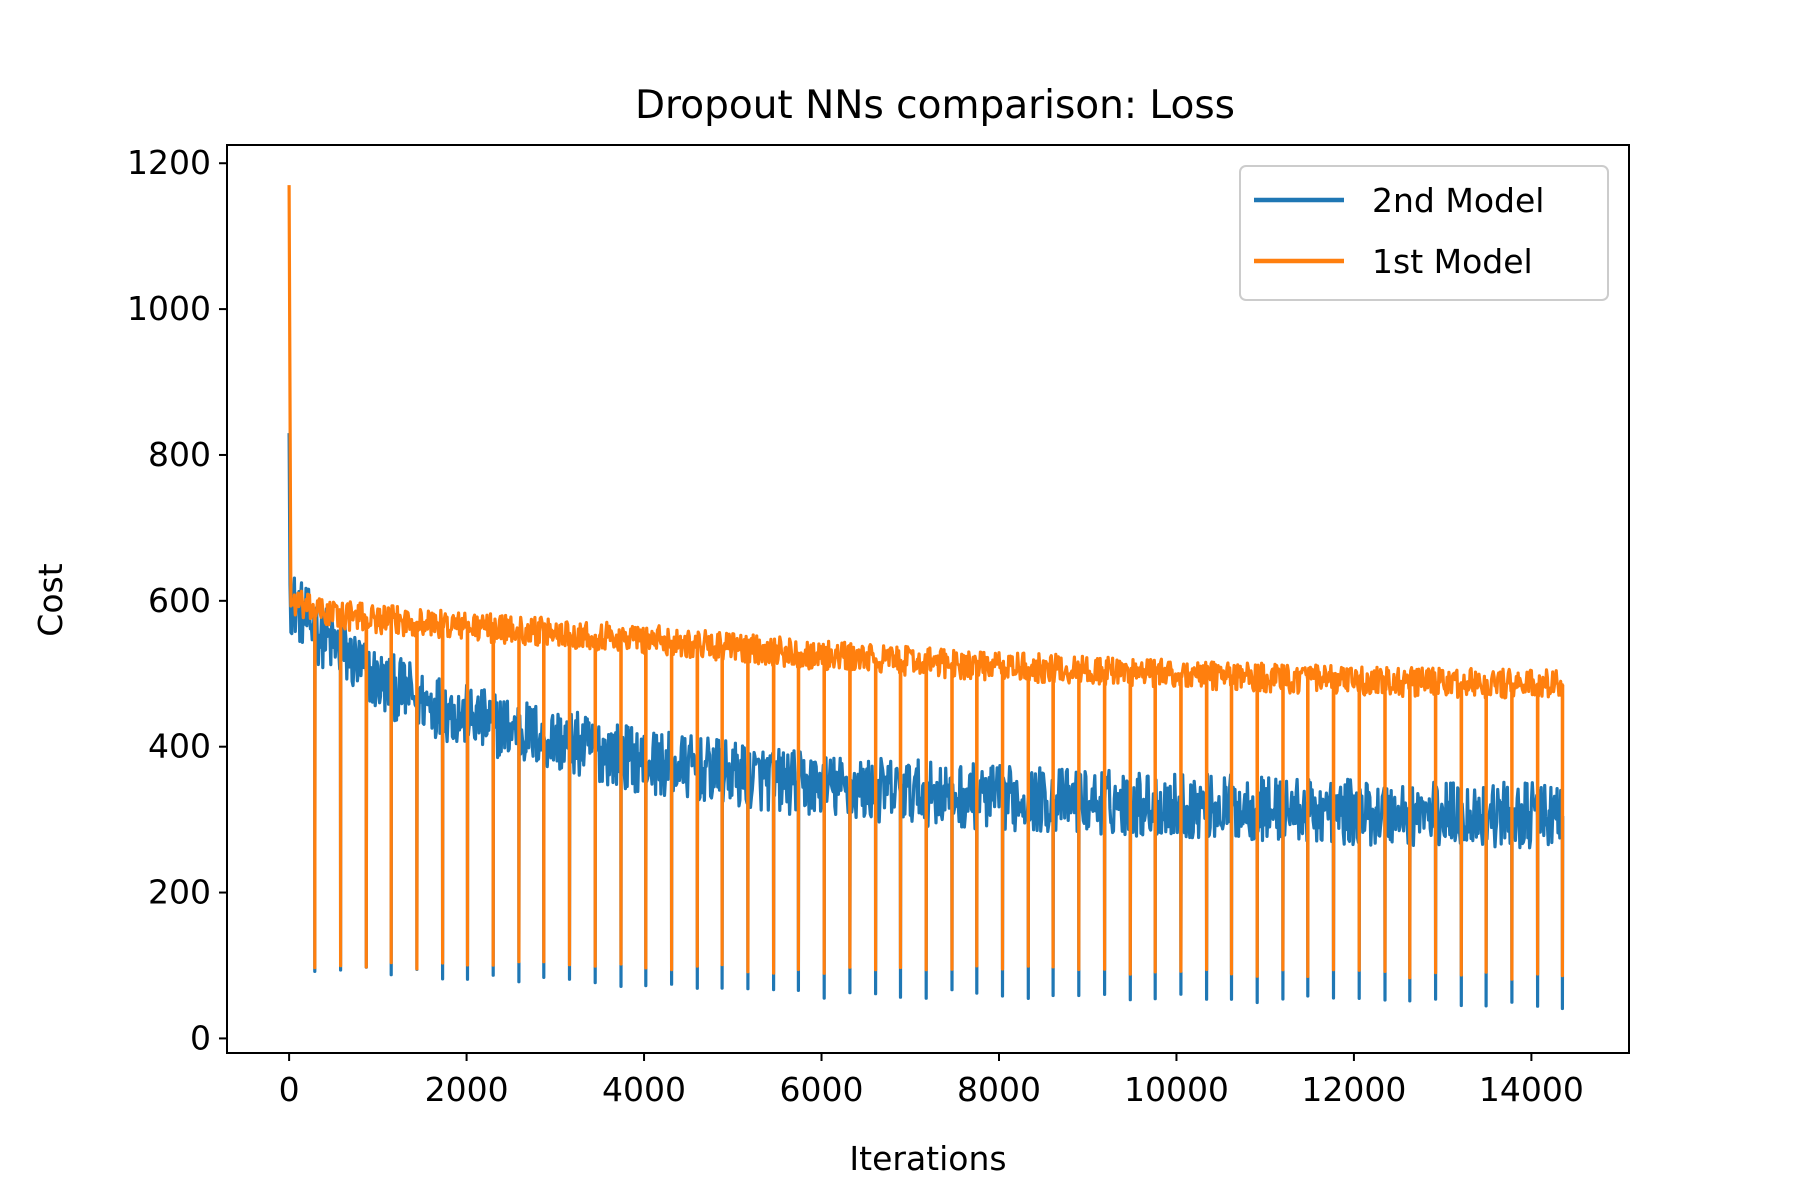 The image size is (1800, 1200). What do you see at coordinates (1176, 1089) in the screenshot?
I see `x-tick-label: 10000` at bounding box center [1176, 1089].